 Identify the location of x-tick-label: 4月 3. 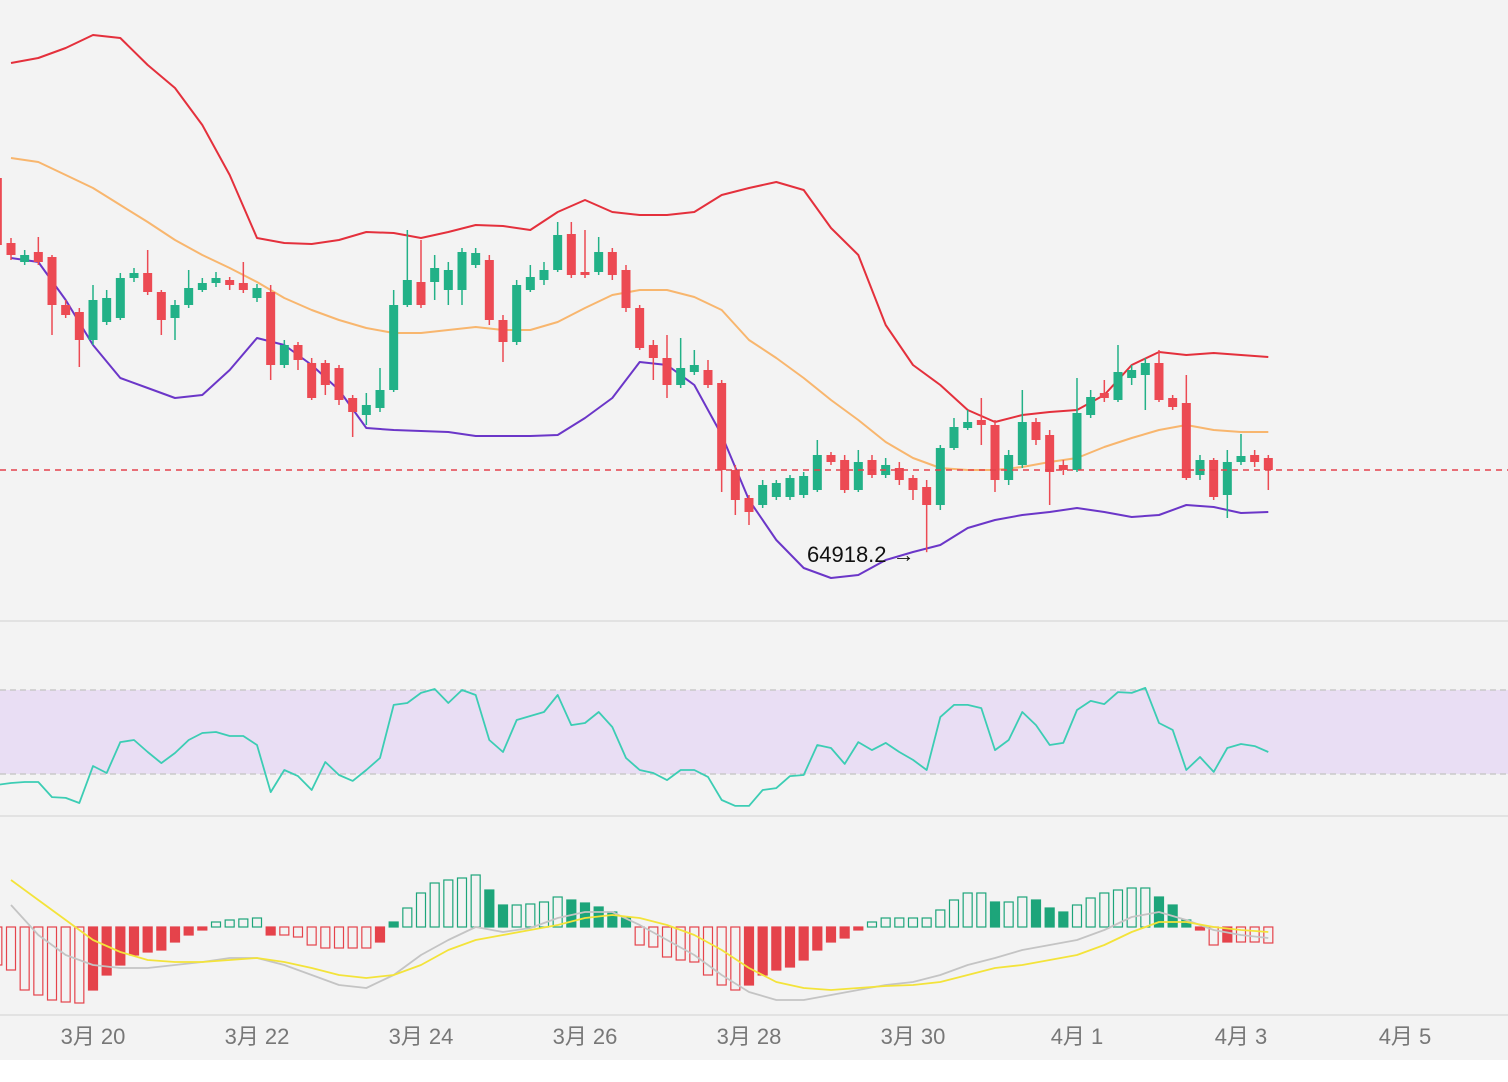
(1241, 1036).